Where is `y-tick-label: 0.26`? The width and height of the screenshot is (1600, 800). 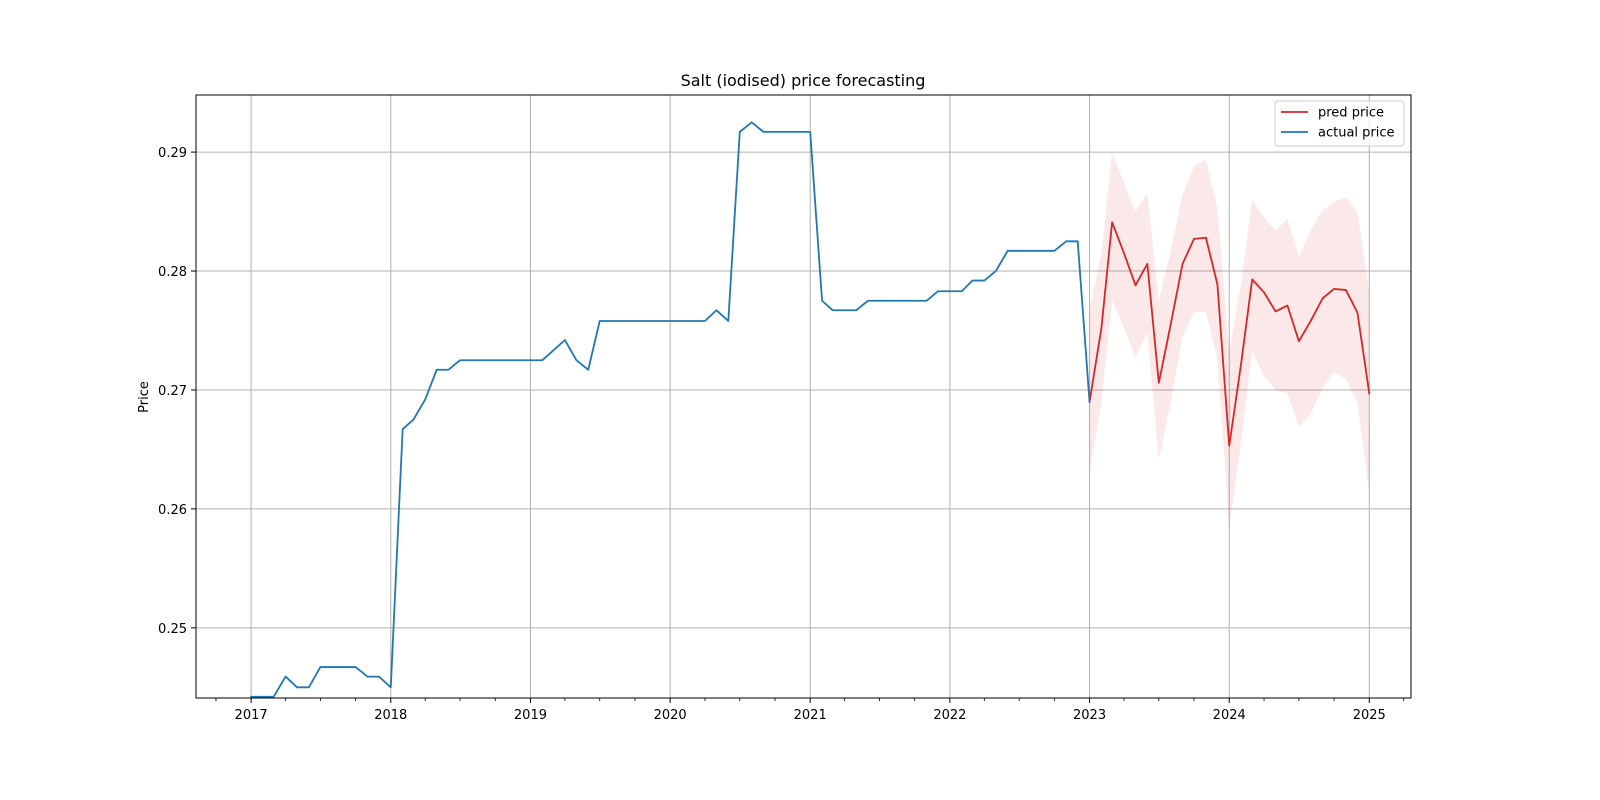
y-tick-label: 0.26 is located at coordinates (172, 510).